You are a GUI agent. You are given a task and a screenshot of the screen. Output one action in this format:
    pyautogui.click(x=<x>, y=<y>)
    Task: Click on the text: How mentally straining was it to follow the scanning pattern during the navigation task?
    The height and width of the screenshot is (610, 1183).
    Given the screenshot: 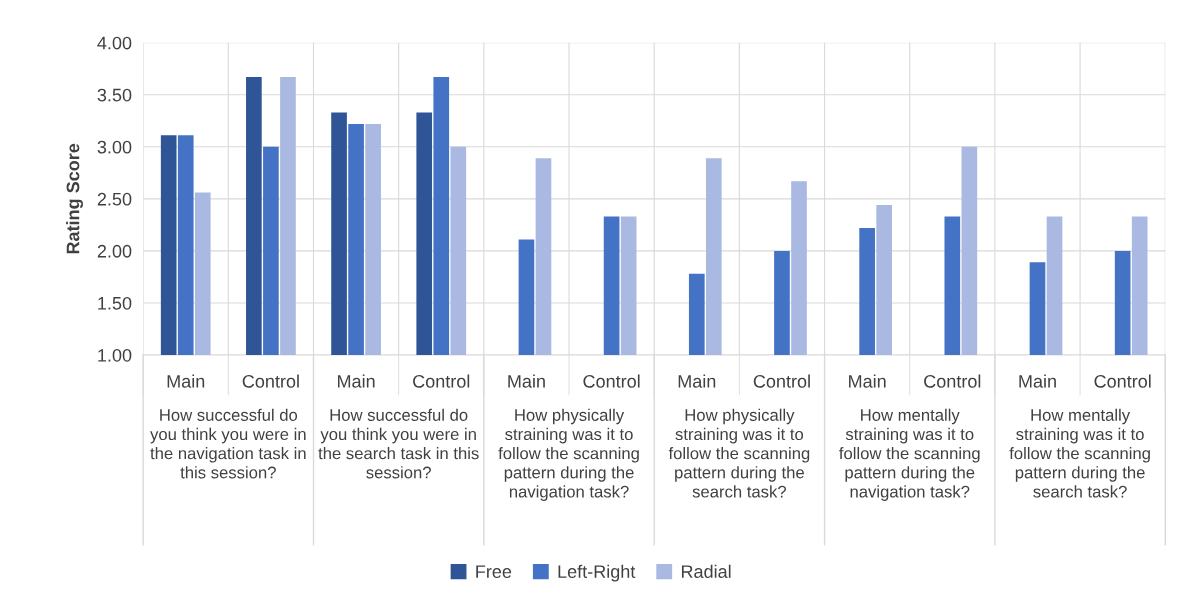 What is the action you would take?
    pyautogui.click(x=909, y=454)
    